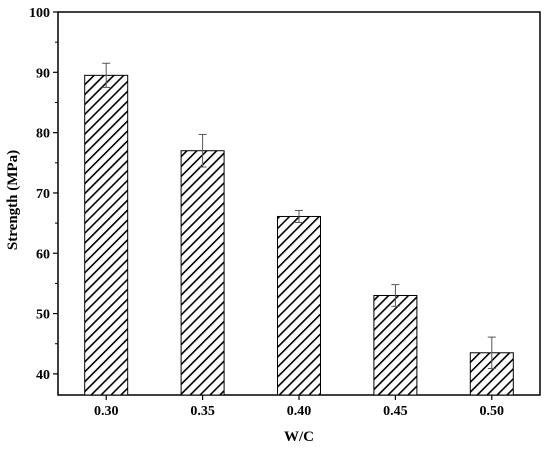  What do you see at coordinates (39, 13) in the screenshot?
I see `y-tick-label: 100` at bounding box center [39, 13].